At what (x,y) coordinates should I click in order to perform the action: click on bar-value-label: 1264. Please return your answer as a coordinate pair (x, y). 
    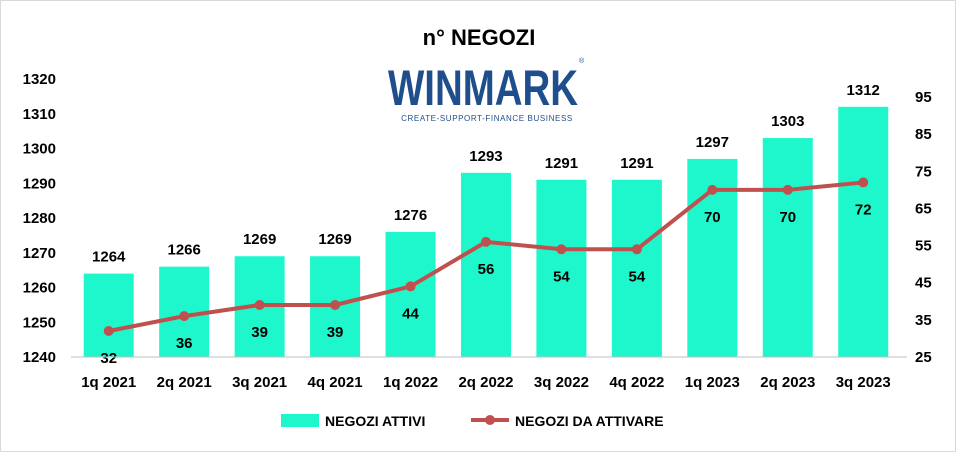
    Looking at the image, I should click on (109, 257).